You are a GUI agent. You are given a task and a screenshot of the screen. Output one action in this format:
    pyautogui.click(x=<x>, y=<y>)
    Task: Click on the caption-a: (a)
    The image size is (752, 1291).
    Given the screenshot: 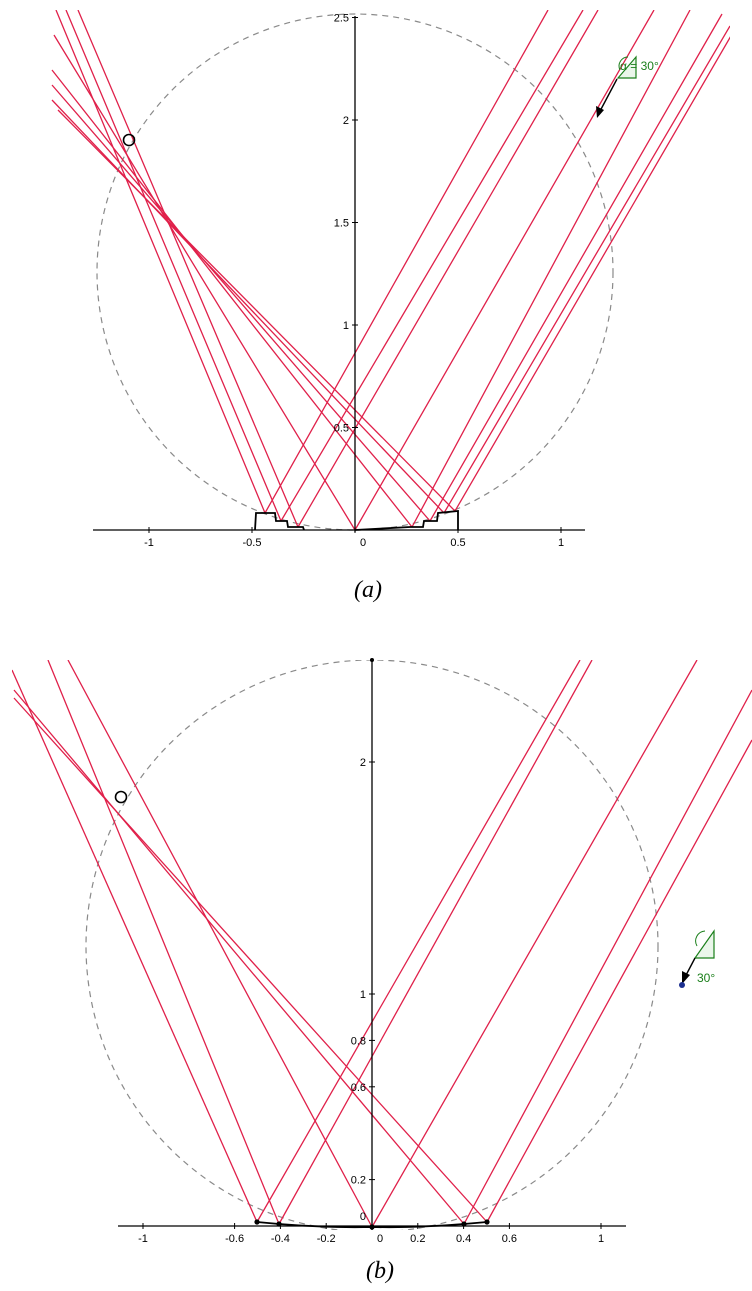 What is the action you would take?
    pyautogui.click(x=368, y=590)
    